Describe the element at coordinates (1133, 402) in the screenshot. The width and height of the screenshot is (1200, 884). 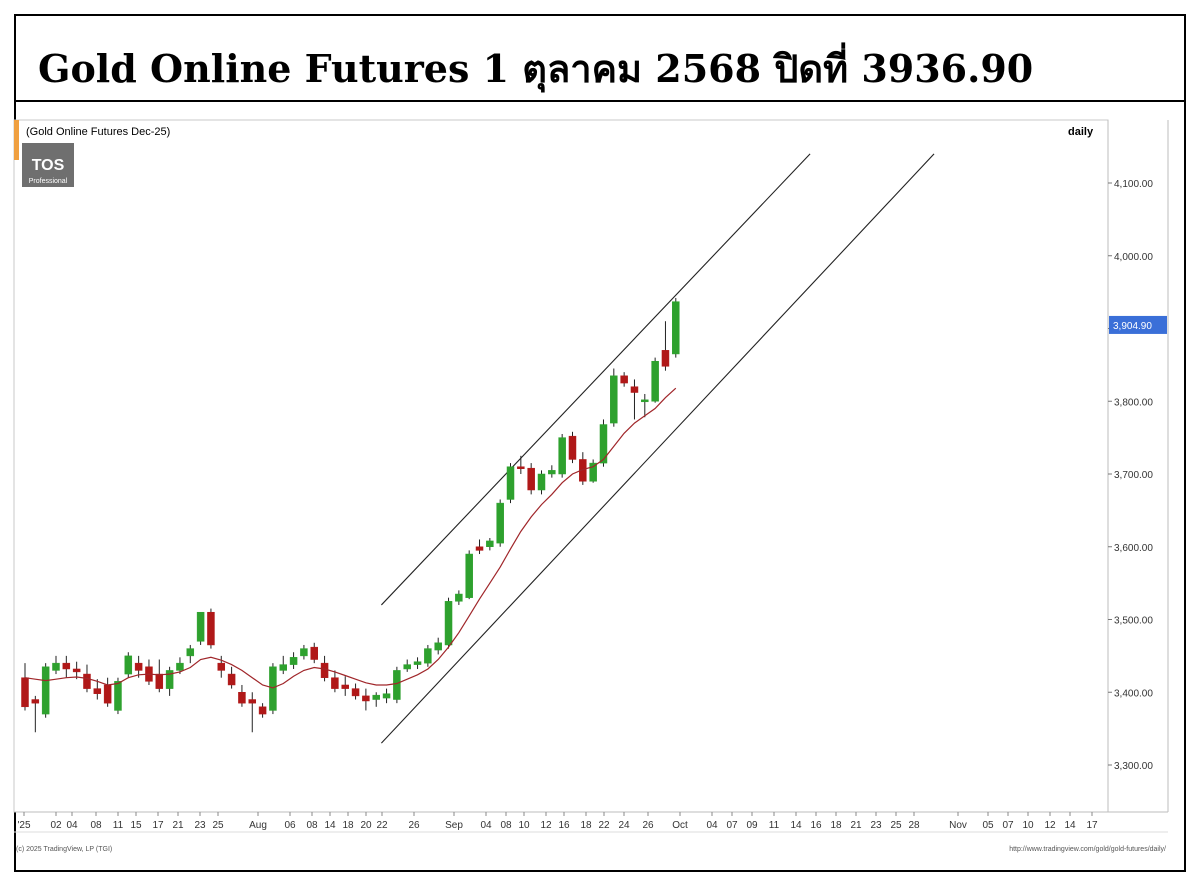
I see `y-tick-label: 3,800.00` at that location.